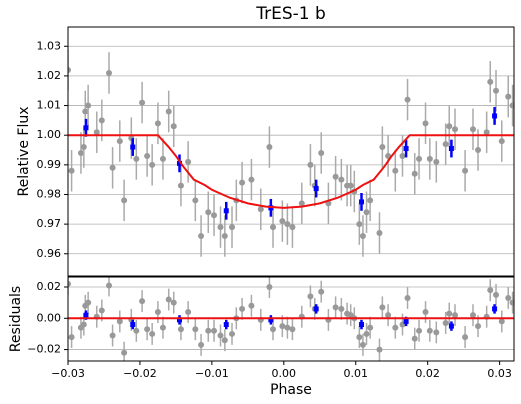 The height and width of the screenshot is (404, 521). I want to click on y-axis-label: Residuals, so click(16, 319).